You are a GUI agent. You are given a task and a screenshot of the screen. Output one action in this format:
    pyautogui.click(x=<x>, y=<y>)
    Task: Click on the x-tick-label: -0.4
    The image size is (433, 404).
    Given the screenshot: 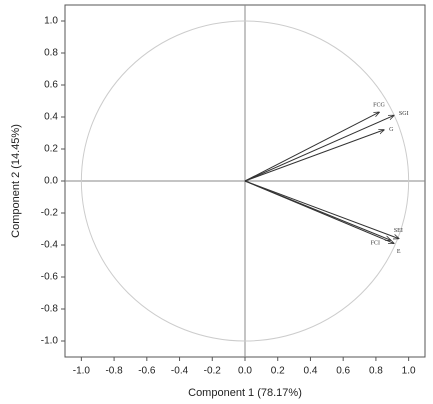 What is the action you would take?
    pyautogui.click(x=180, y=371)
    